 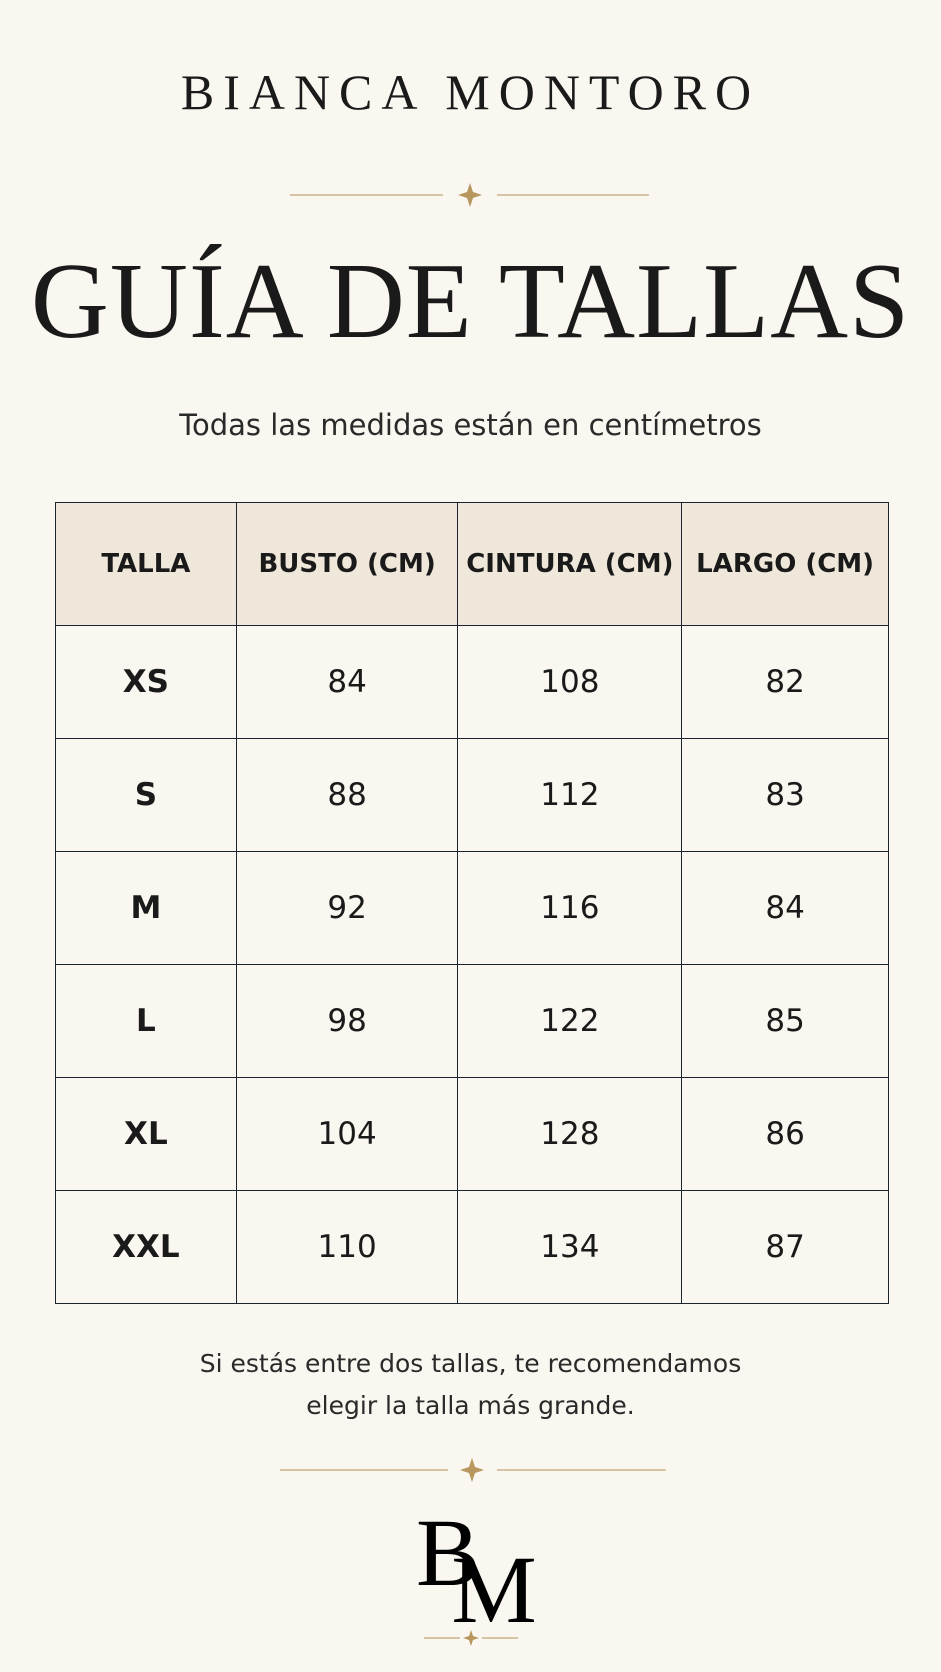 What do you see at coordinates (347, 1247) in the screenshot?
I see `measure-cell: 110` at bounding box center [347, 1247].